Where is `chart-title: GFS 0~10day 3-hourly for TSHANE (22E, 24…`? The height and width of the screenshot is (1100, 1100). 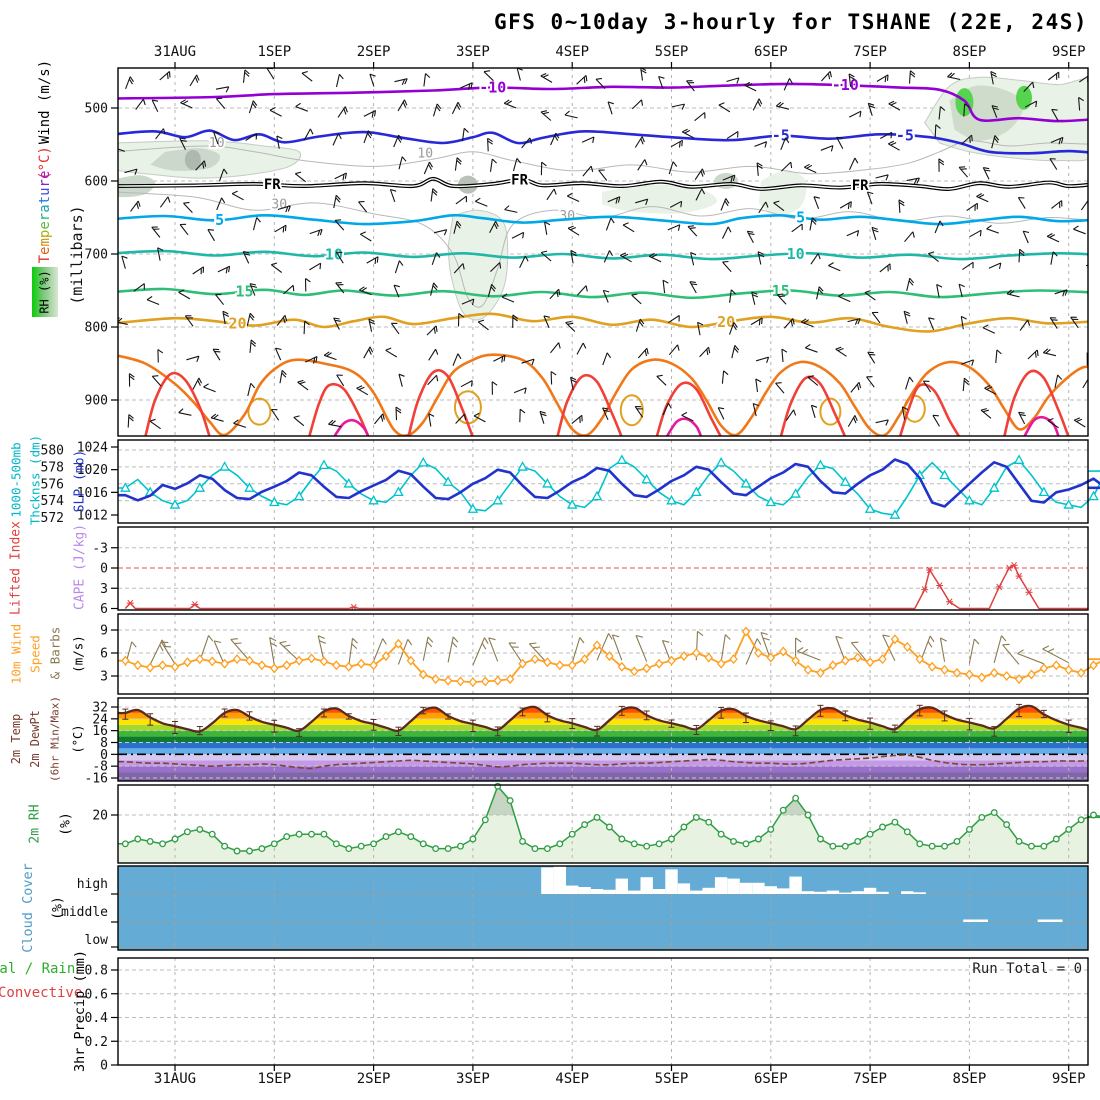 chart-title: GFS 0~10day 3-hourly for TSHANE (22E, 24… is located at coordinates (790, 22).